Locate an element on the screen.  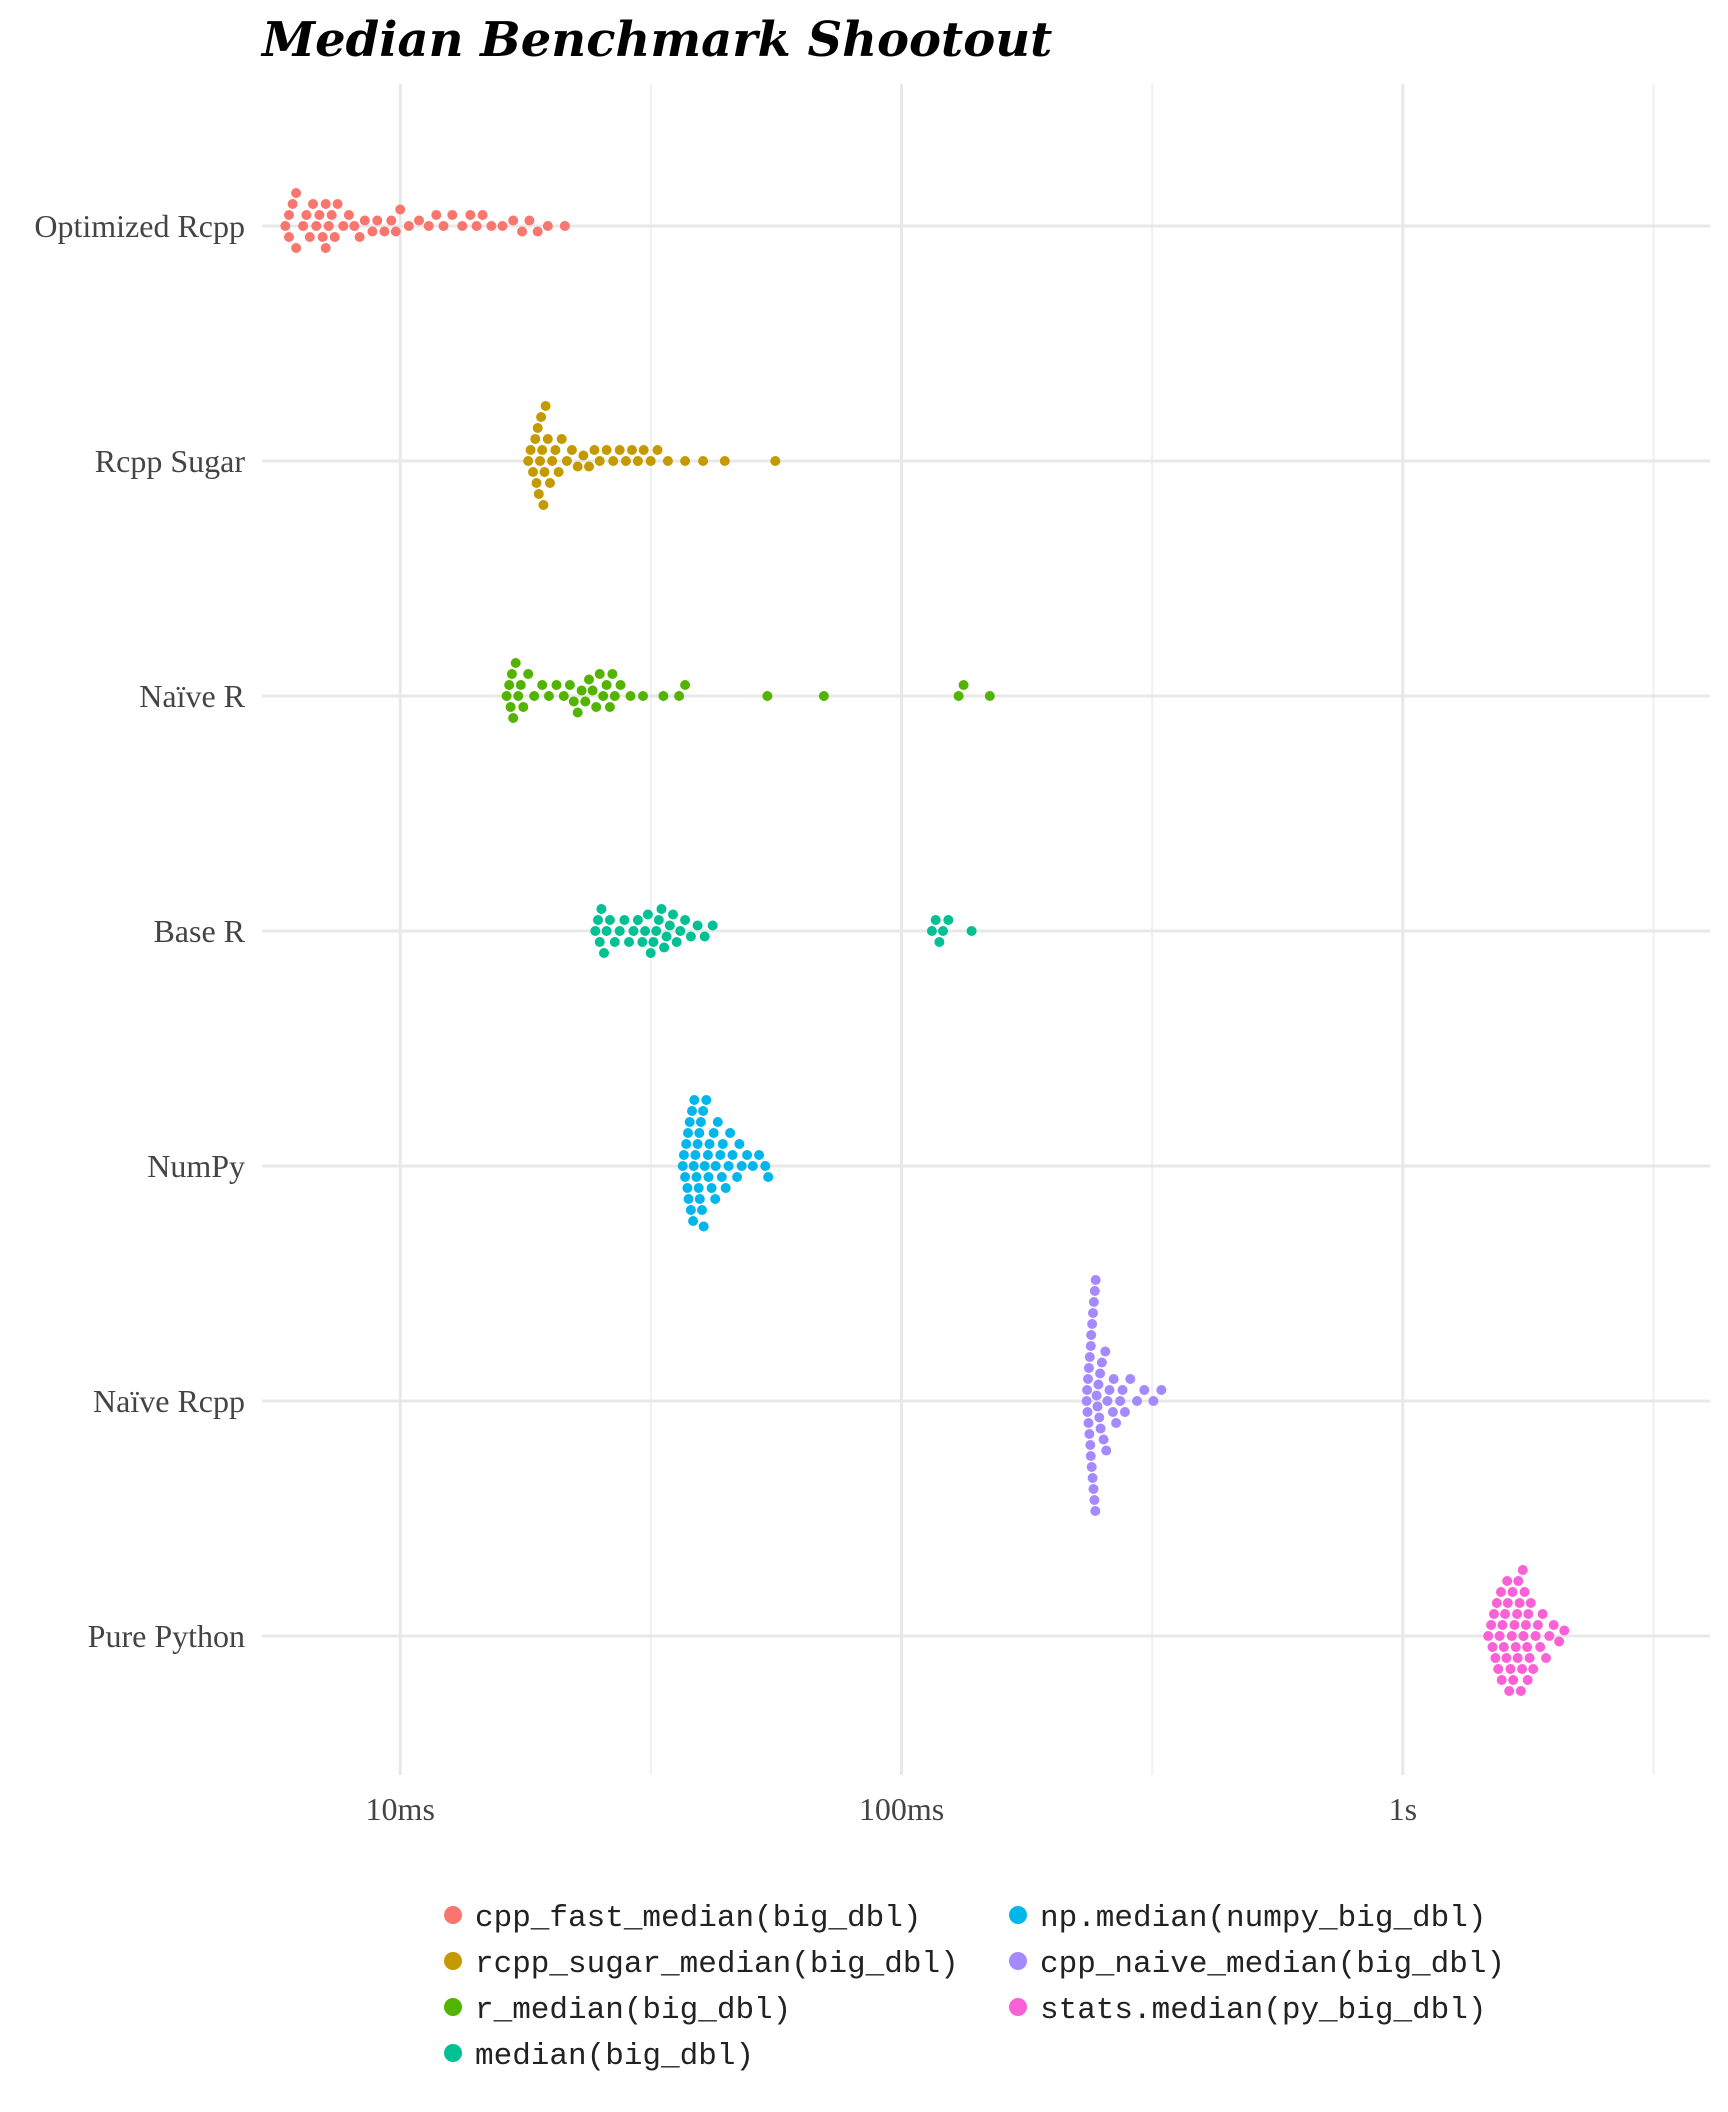
category-label-numpy: NumPy is located at coordinates (196, 1166).